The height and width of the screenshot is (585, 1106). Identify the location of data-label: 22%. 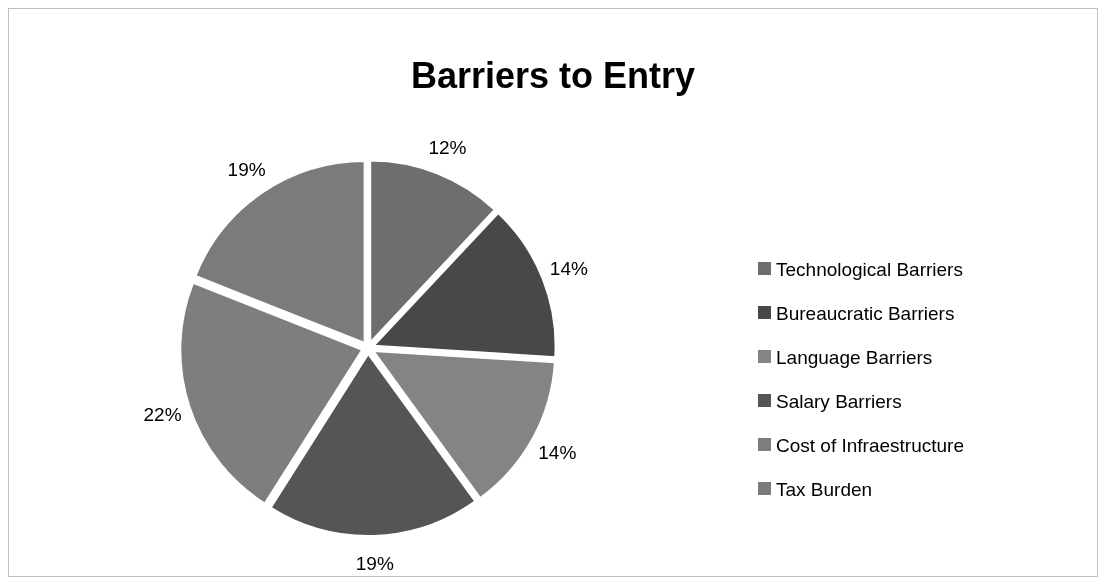
(162, 415).